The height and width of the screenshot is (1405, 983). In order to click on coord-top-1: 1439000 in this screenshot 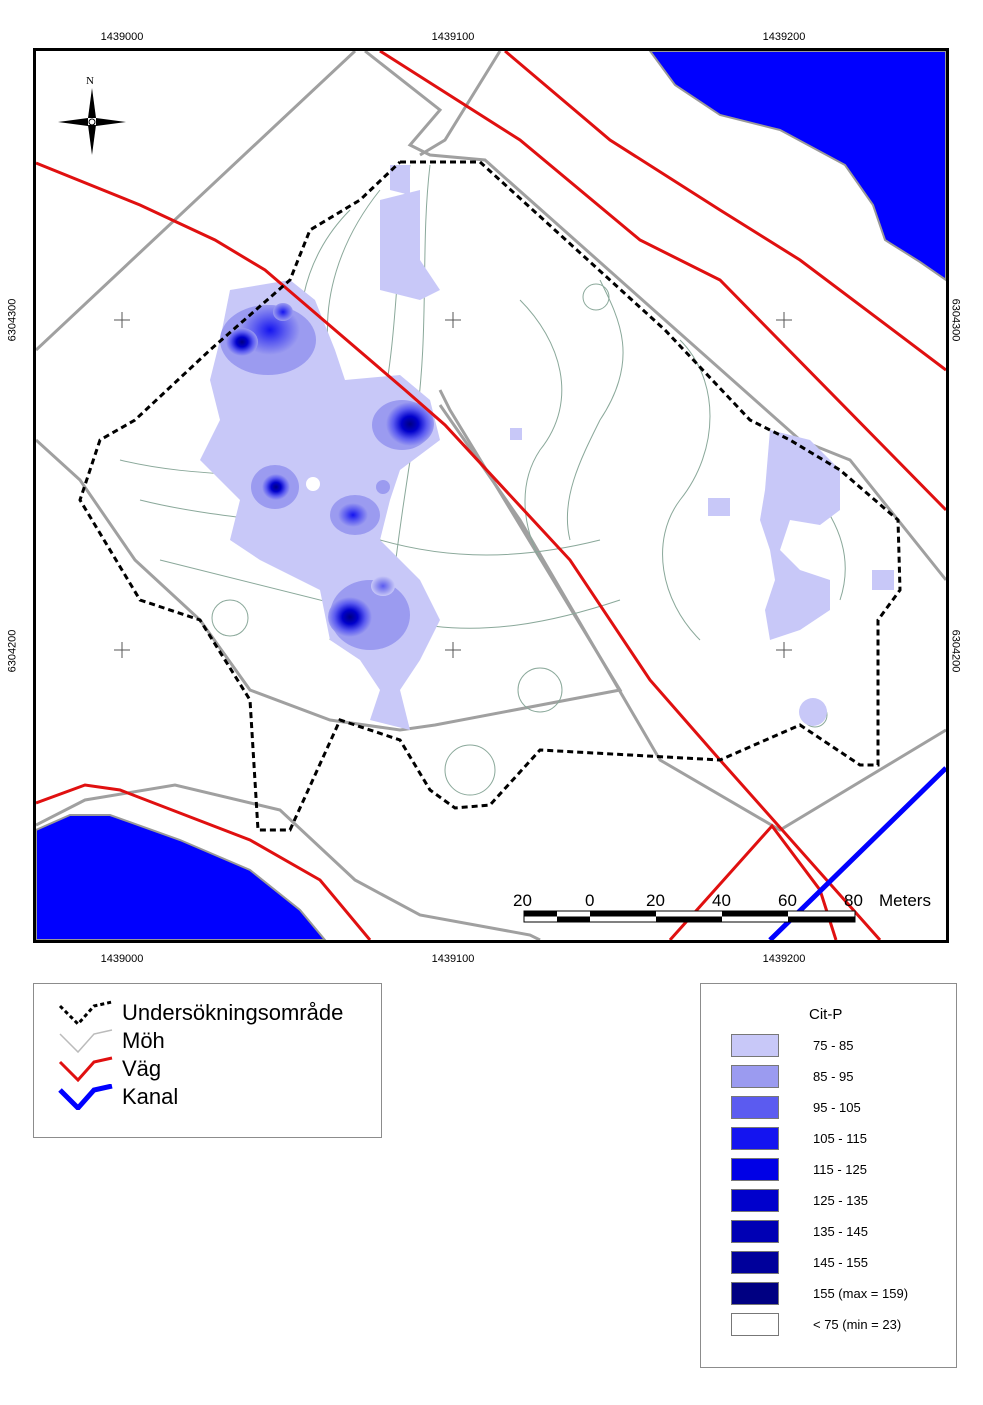, I will do `click(122, 37)`.